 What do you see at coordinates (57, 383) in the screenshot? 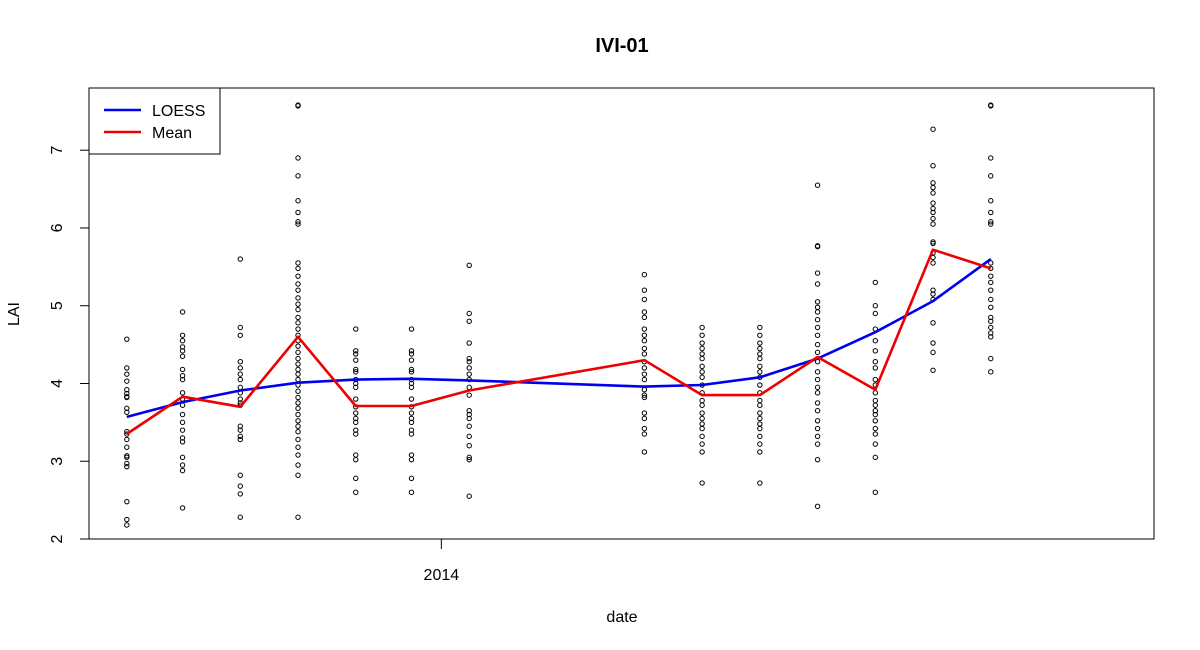
I see `y-tick-label: 4` at bounding box center [57, 383].